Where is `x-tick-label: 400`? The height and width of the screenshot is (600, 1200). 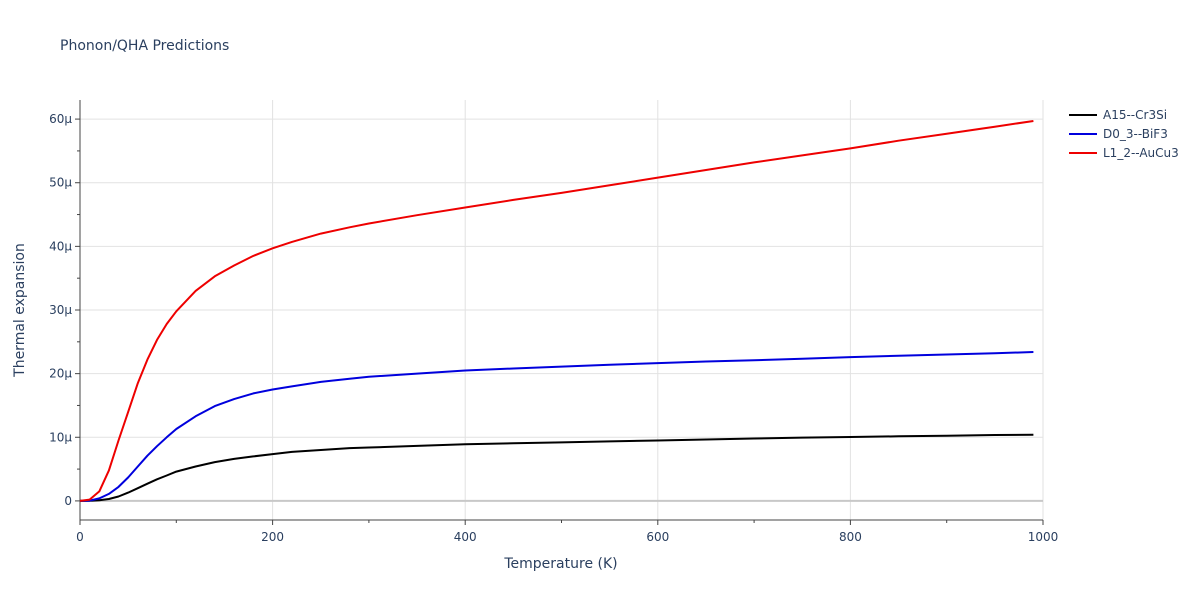 x-tick-label: 400 is located at coordinates (465, 537).